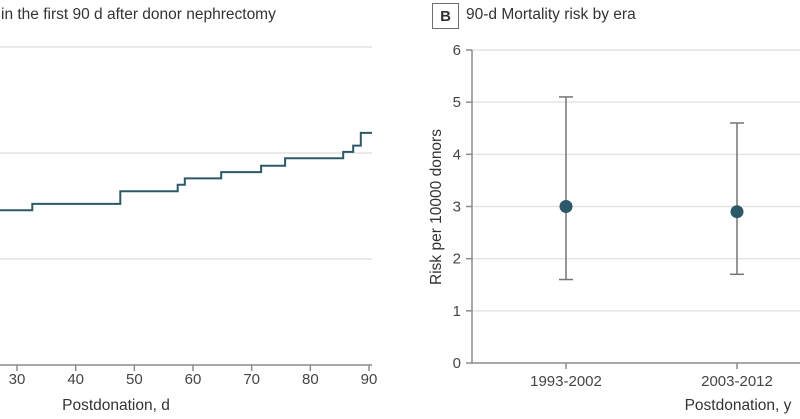 The width and height of the screenshot is (800, 419). I want to click on panel-b-y-tick-label-0: 0, so click(457, 363).